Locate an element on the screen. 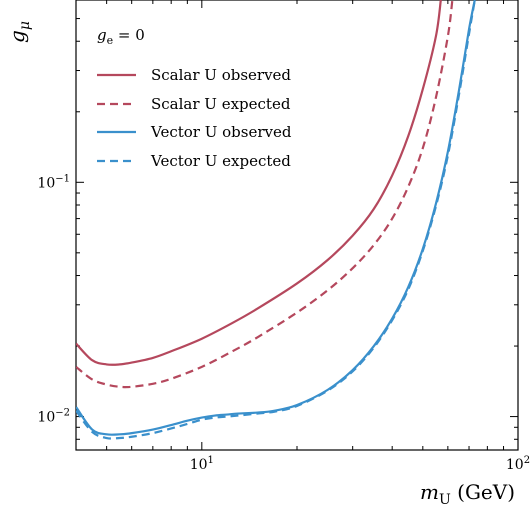 The height and width of the screenshot is (509, 531). xlabel-main: m is located at coordinates (429, 492).